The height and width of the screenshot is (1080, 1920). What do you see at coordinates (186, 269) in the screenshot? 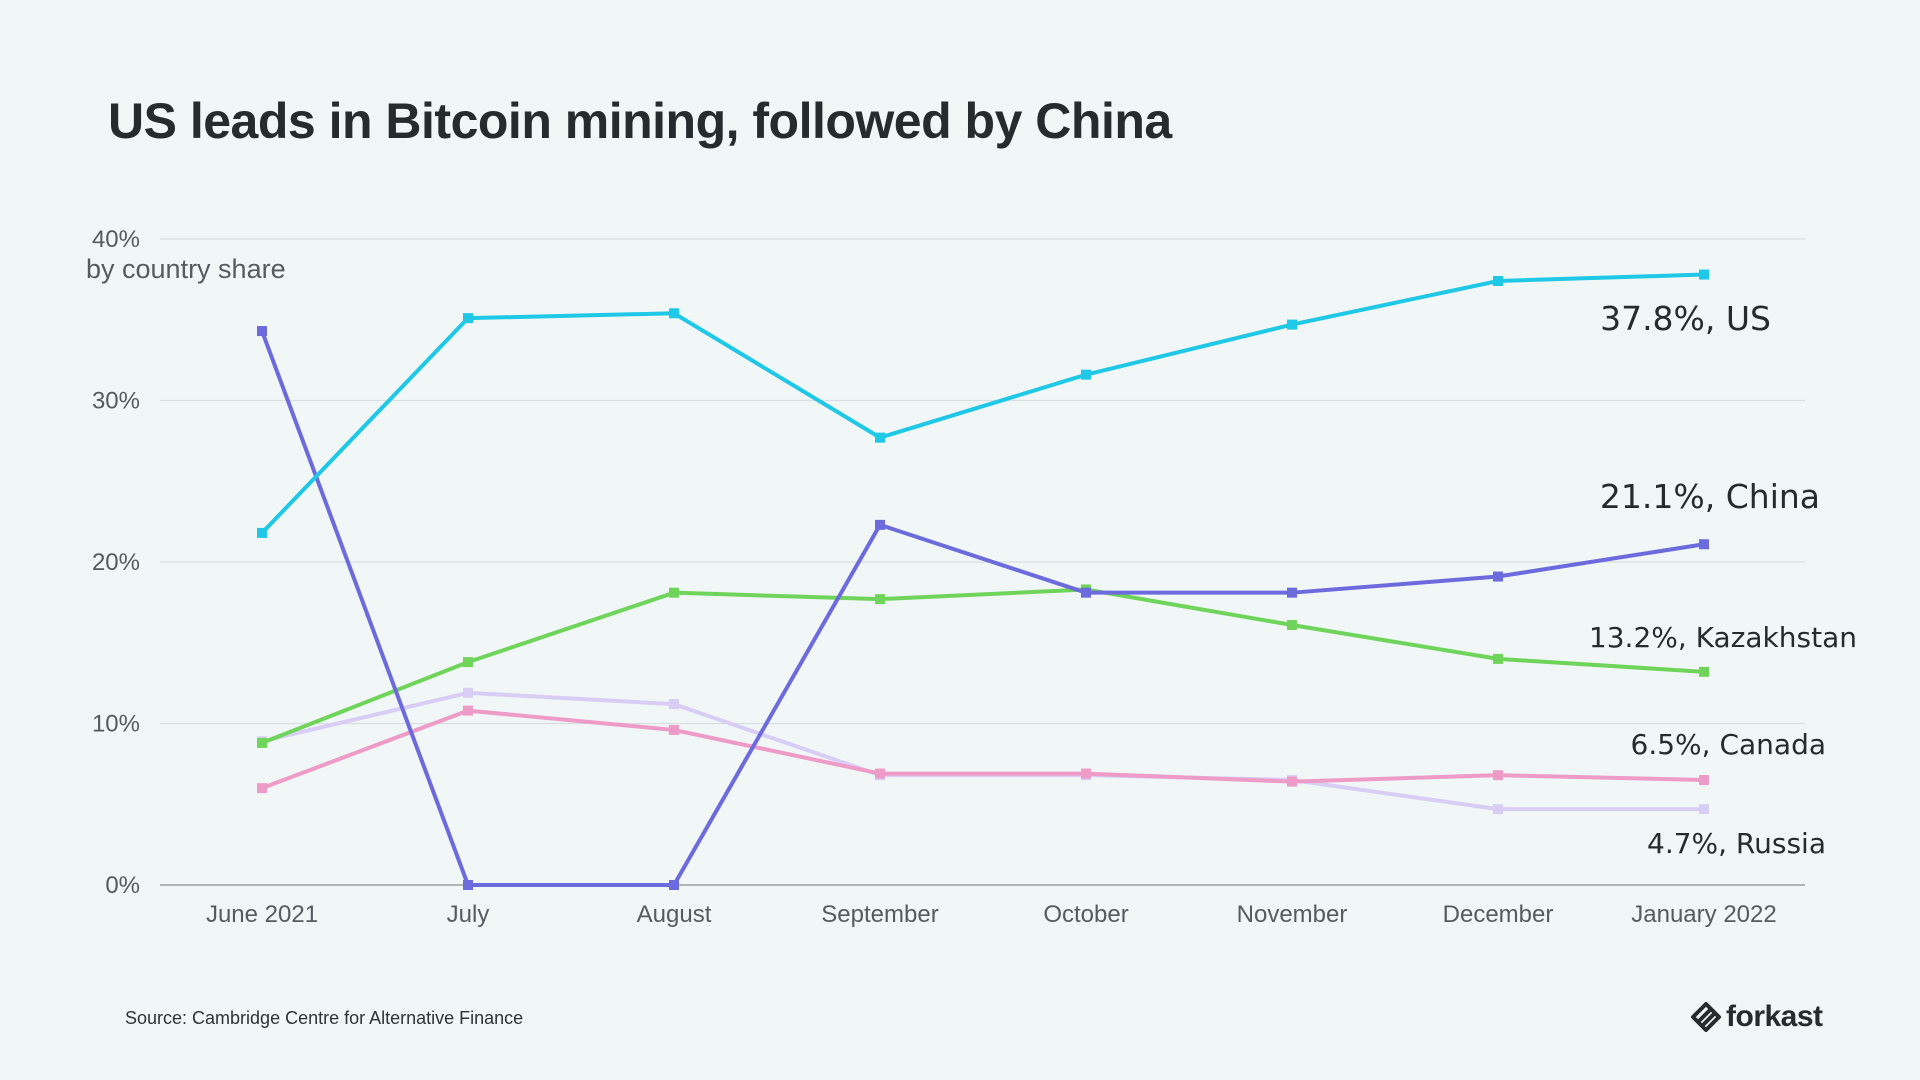
I see `y-axis-label: by country share` at bounding box center [186, 269].